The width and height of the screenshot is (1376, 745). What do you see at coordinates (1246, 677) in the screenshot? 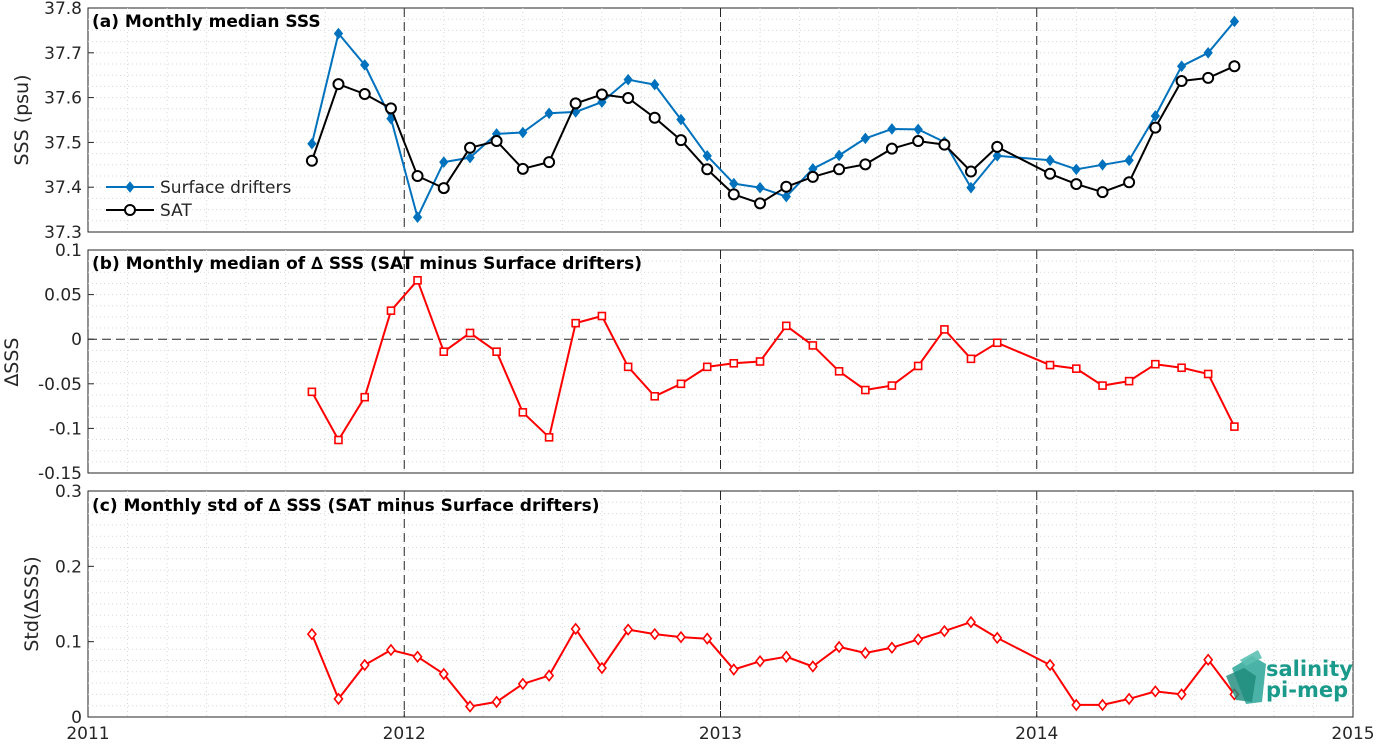
I see `logo-mark-icon` at bounding box center [1246, 677].